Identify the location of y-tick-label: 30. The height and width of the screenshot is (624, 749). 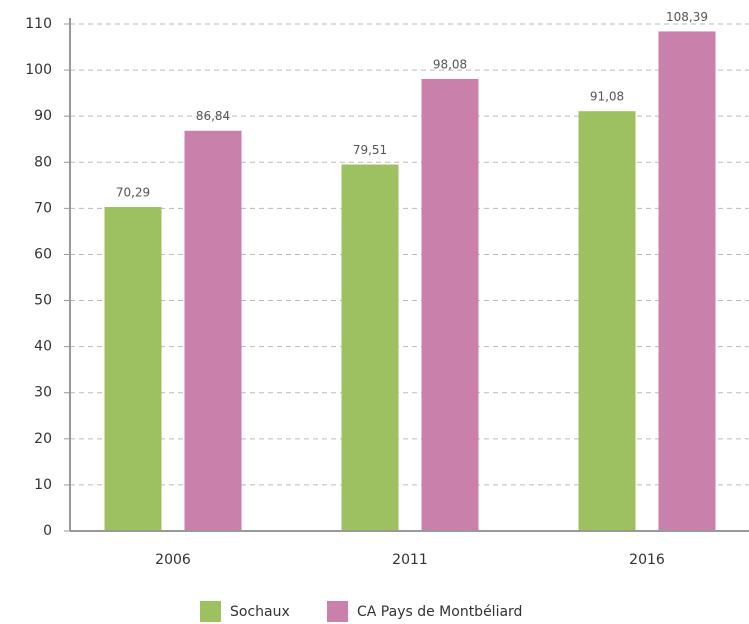
(43, 393).